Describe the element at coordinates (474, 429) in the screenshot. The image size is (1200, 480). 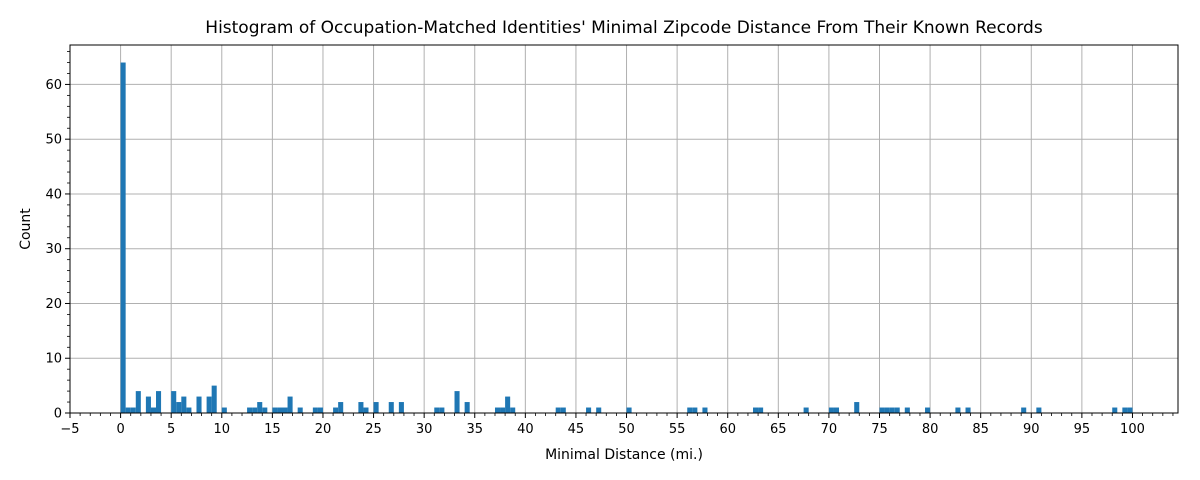
I see `x-tick-label: 35` at that location.